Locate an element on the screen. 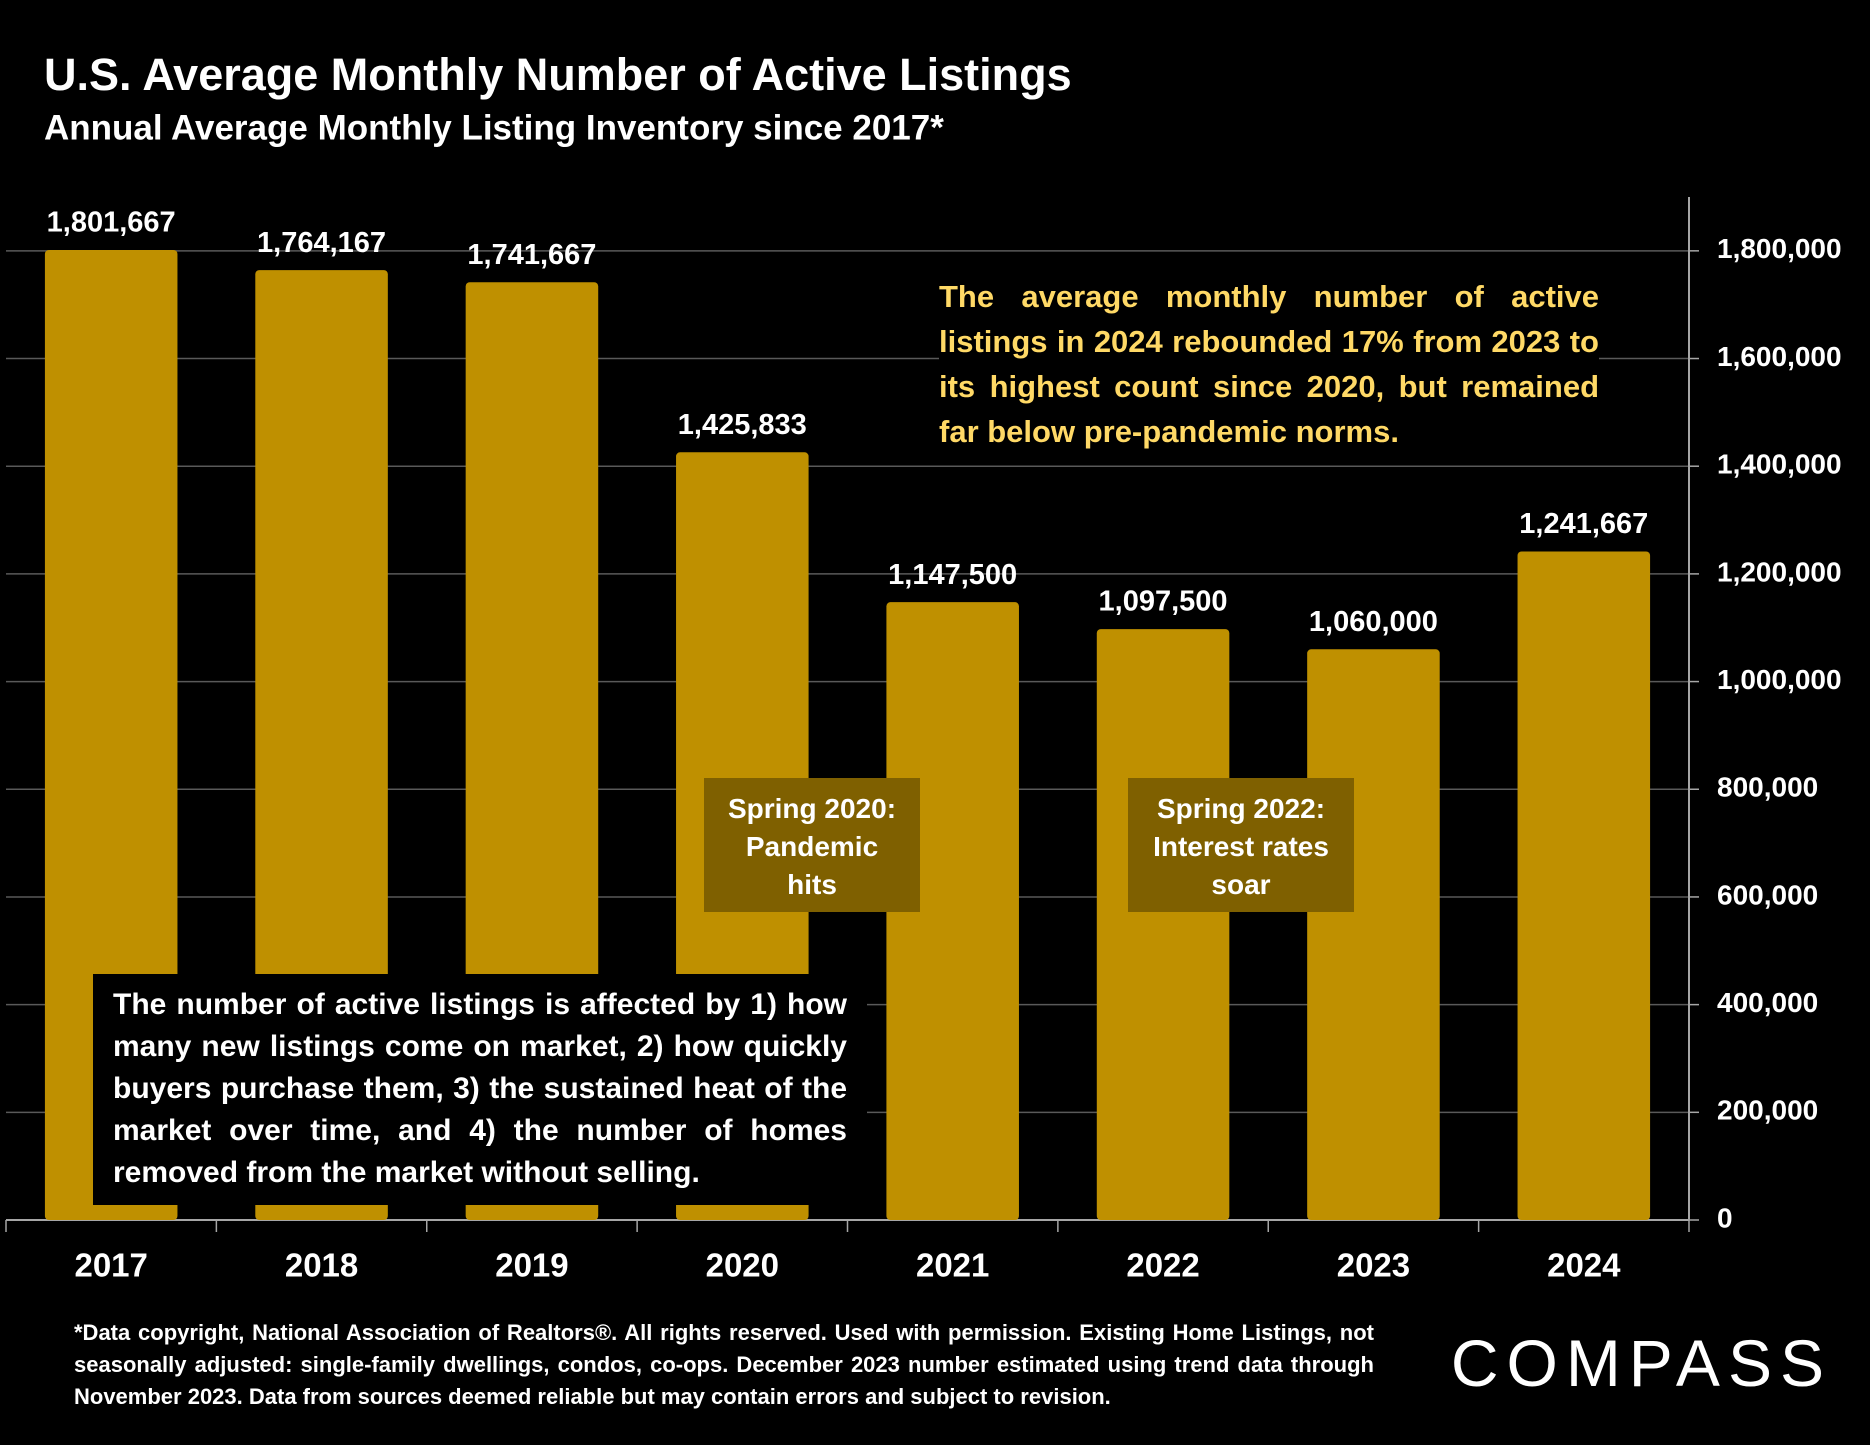 This screenshot has height=1445, width=1870. y-tick-label: 800,000 is located at coordinates (1767, 787).